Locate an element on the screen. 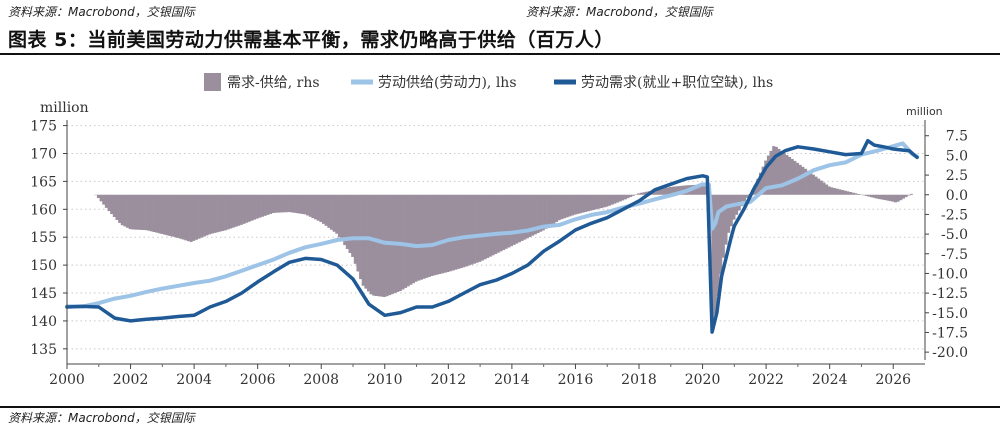 This screenshot has width=1005, height=428. x-tick-label: 2022 is located at coordinates (766, 380).